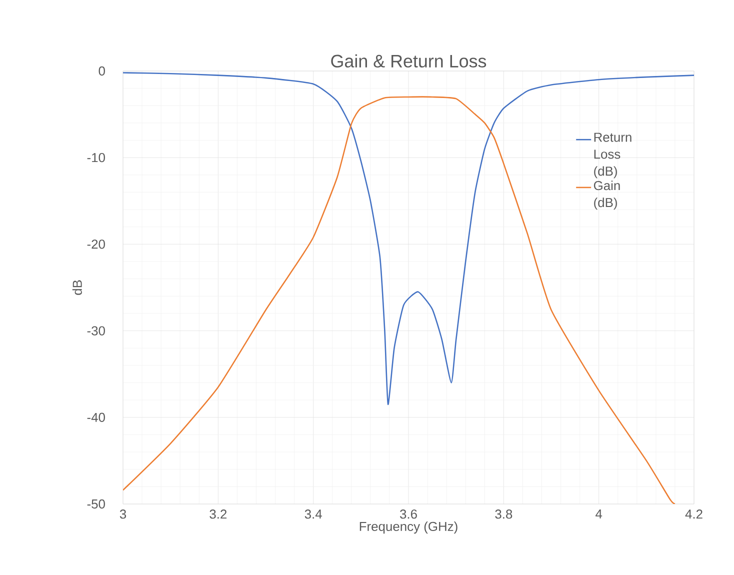  I want to click on x-tick-label: 3.8, so click(503, 514).